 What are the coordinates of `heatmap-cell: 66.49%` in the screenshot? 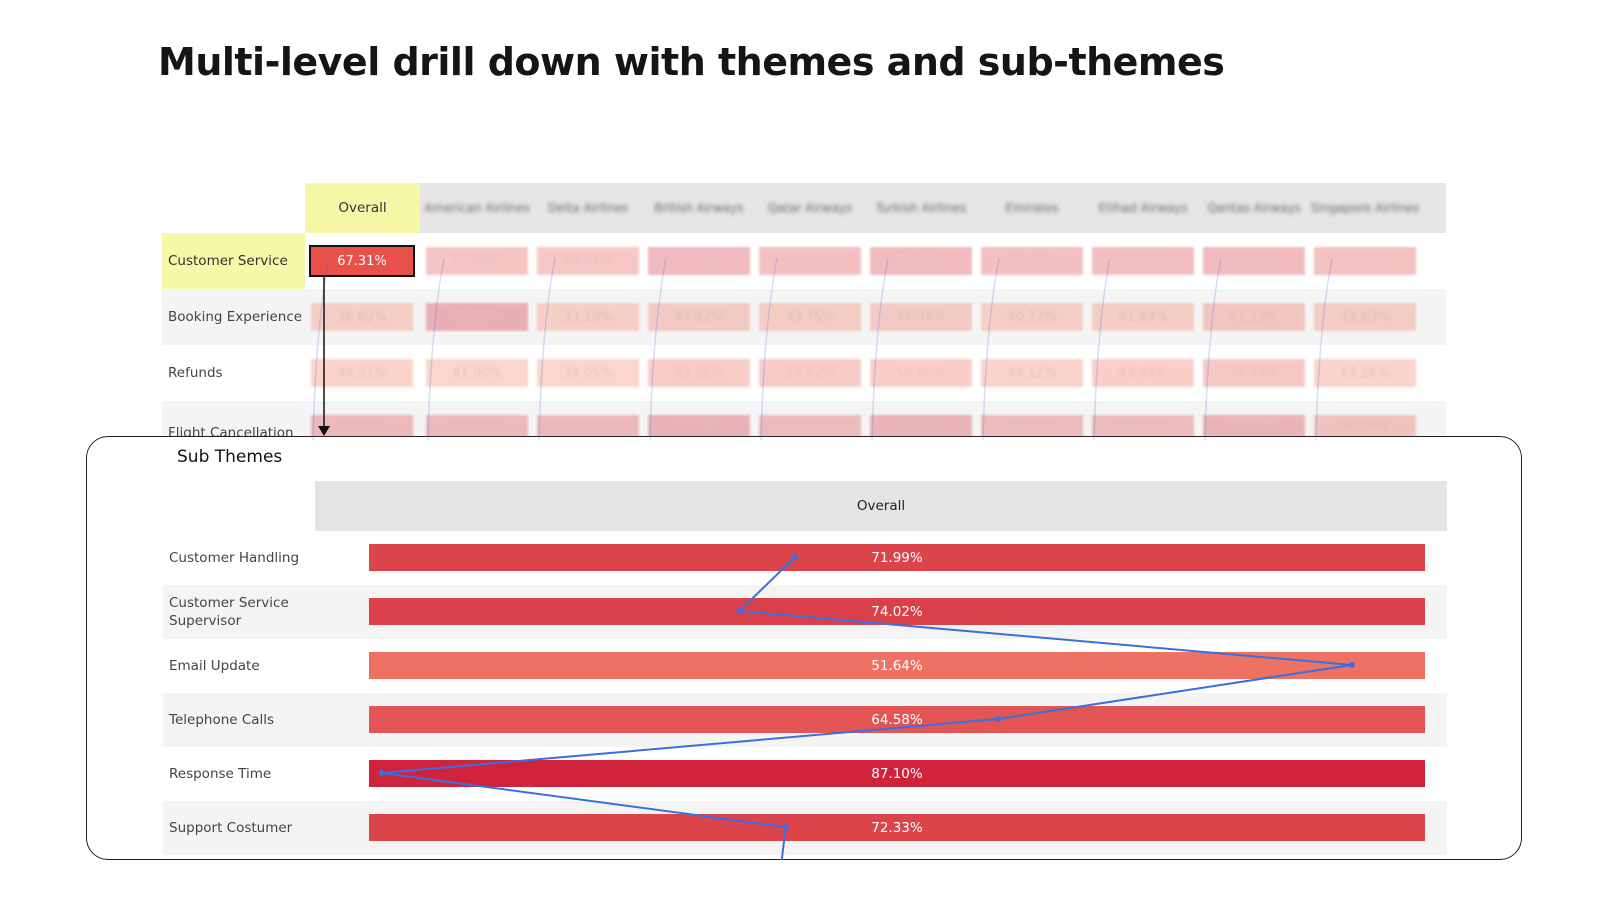 It's located at (810, 426).